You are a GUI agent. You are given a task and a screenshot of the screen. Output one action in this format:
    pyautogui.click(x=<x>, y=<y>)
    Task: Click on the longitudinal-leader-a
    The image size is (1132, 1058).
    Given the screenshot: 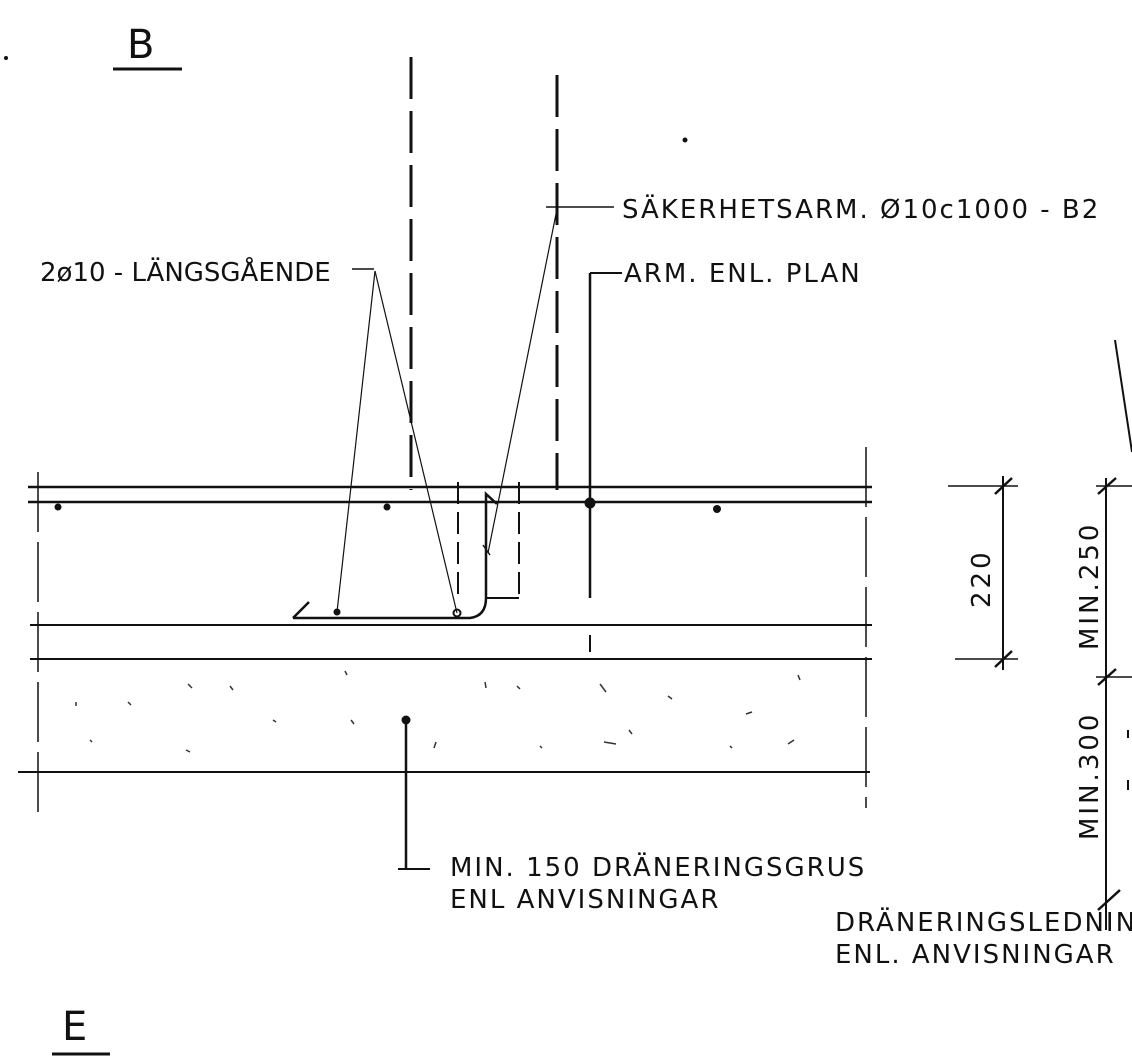 What is the action you would take?
    pyautogui.click(x=356, y=441)
    